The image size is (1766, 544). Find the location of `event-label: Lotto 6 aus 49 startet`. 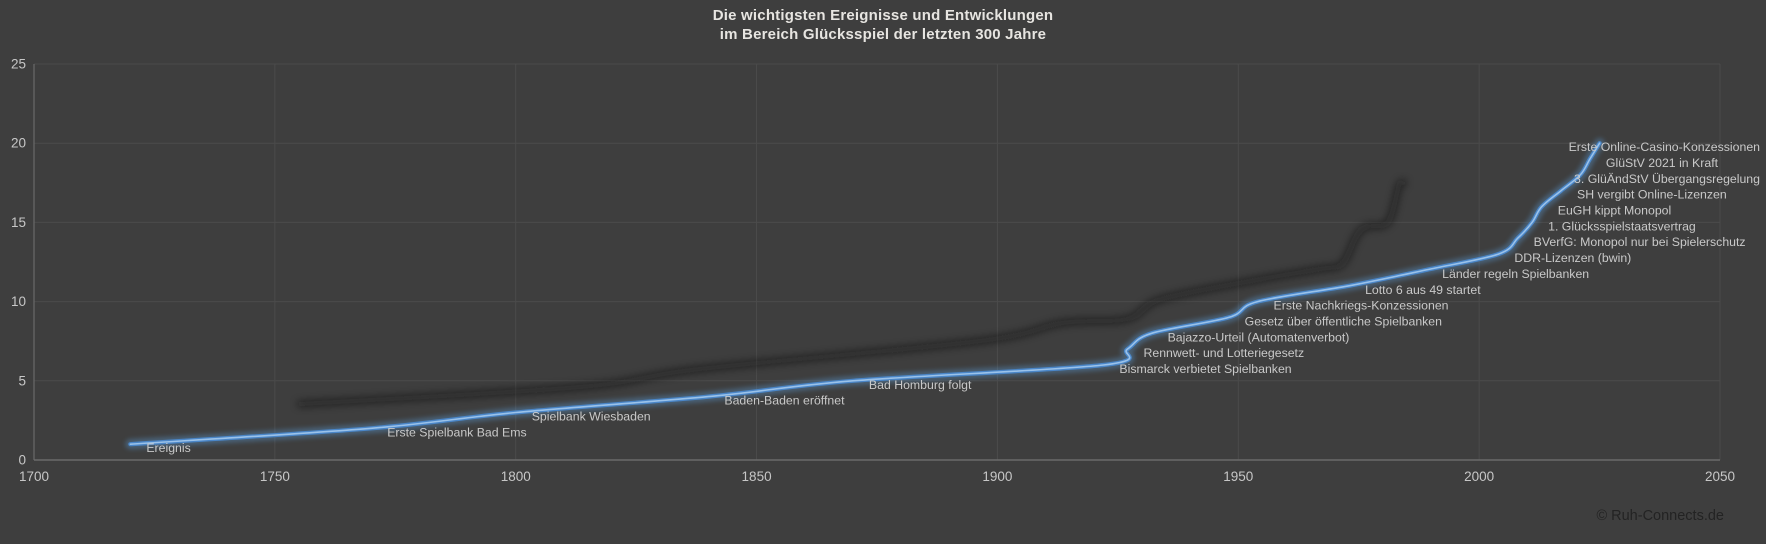

event-label: Lotto 6 aus 49 startet is located at coordinates (1423, 290).